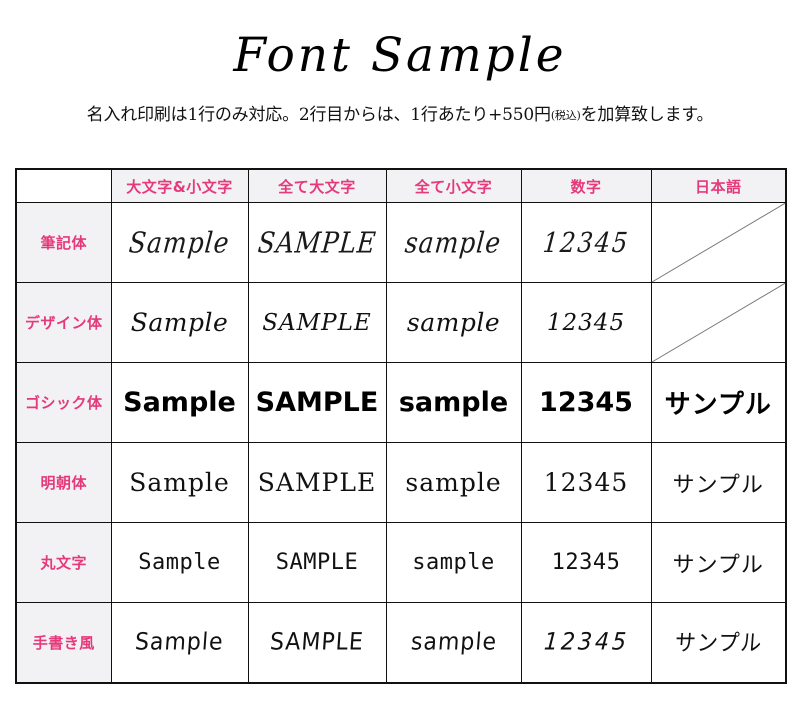  Describe the element at coordinates (318, 115) in the screenshot. I see `subtitle-main-text: 名入れ印刷は1行のみ対応。2行目からは、1行あたり+550円` at that location.